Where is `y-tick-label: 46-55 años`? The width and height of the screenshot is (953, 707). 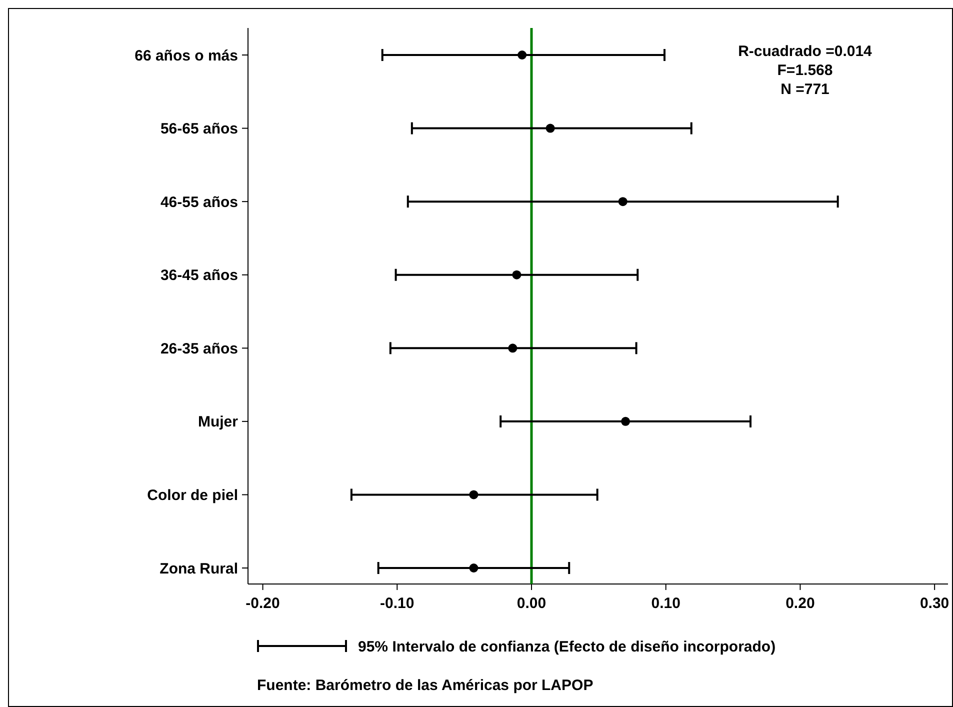
y-tick-label: 46-55 años is located at coordinates (199, 202).